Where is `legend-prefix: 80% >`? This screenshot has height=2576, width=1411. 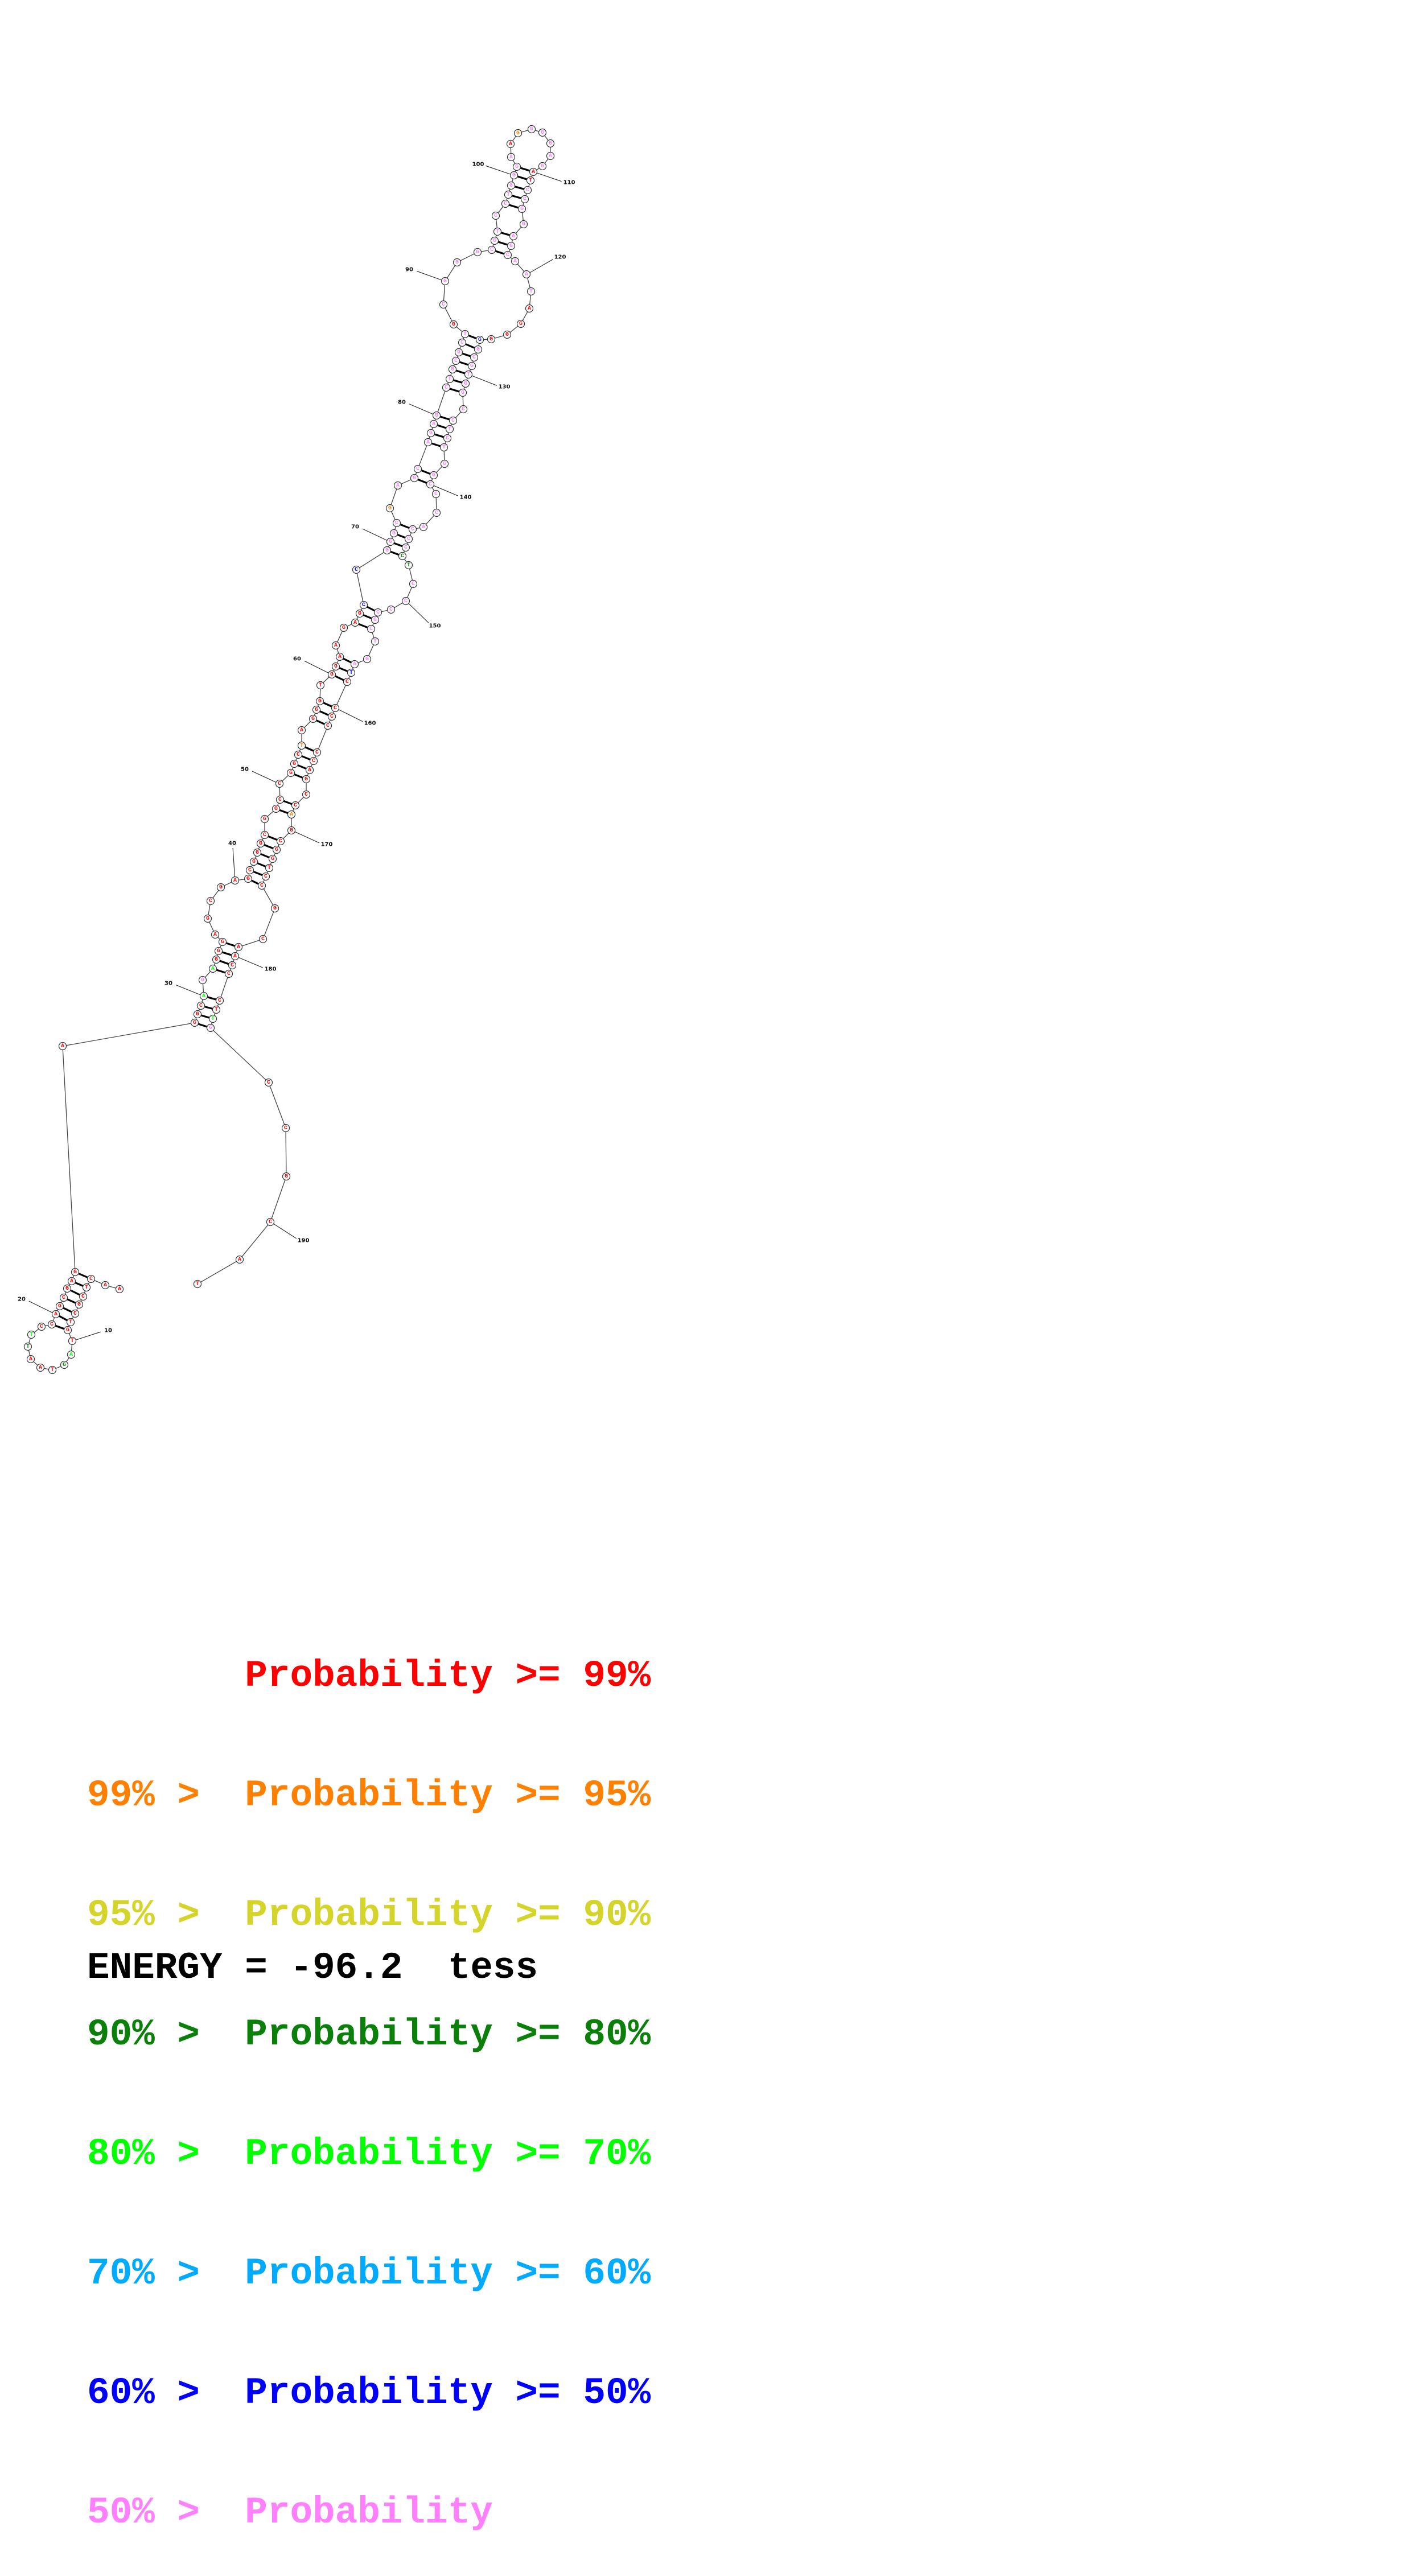
legend-prefix: 80% > is located at coordinates (155, 2154).